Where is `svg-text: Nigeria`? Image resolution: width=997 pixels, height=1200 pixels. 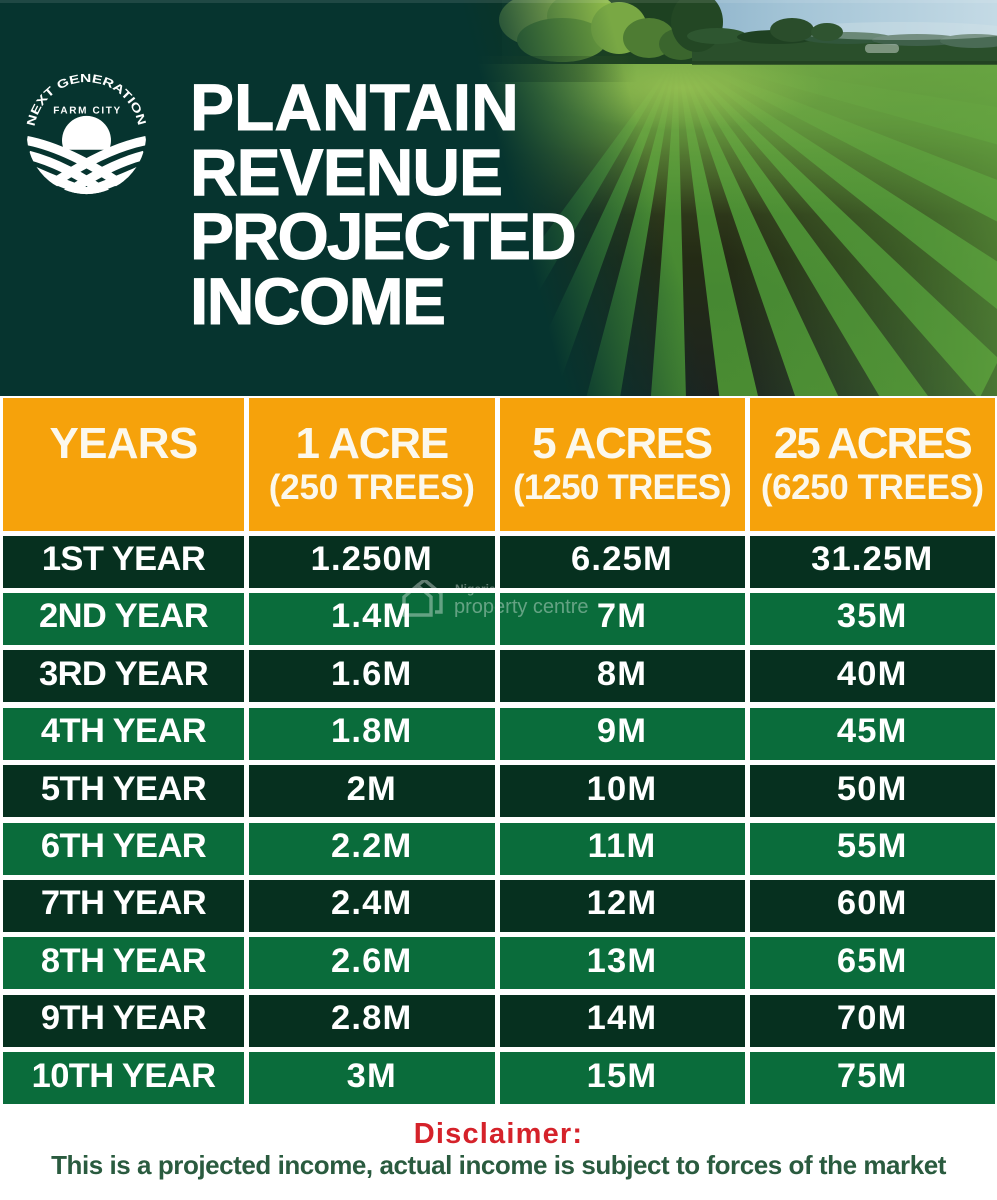
svg-text: Nigeria is located at coordinates (475, 589).